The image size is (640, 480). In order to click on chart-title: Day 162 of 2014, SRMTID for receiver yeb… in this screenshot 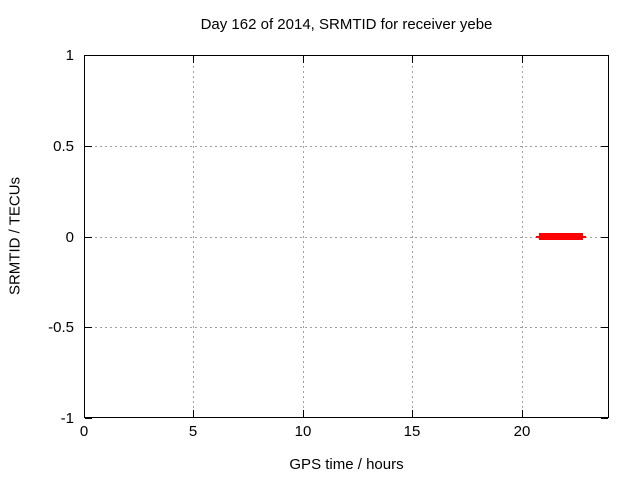, I will do `click(346, 24)`.